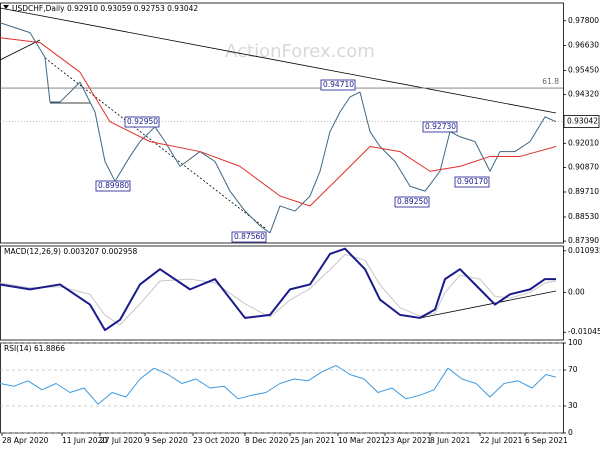 This screenshot has height=450, width=600. Describe the element at coordinates (583, 191) in the screenshot. I see `y-tick-label: 0.89710` at that location.